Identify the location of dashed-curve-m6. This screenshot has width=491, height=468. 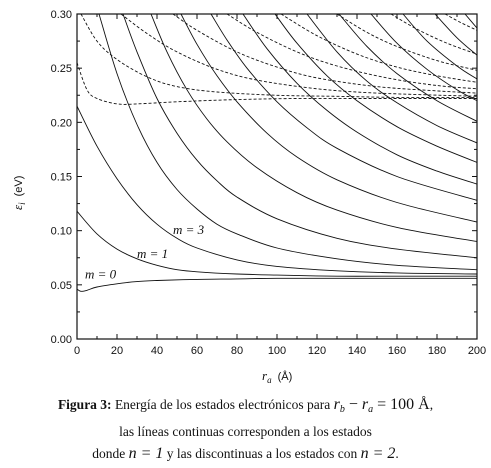
(406, 42).